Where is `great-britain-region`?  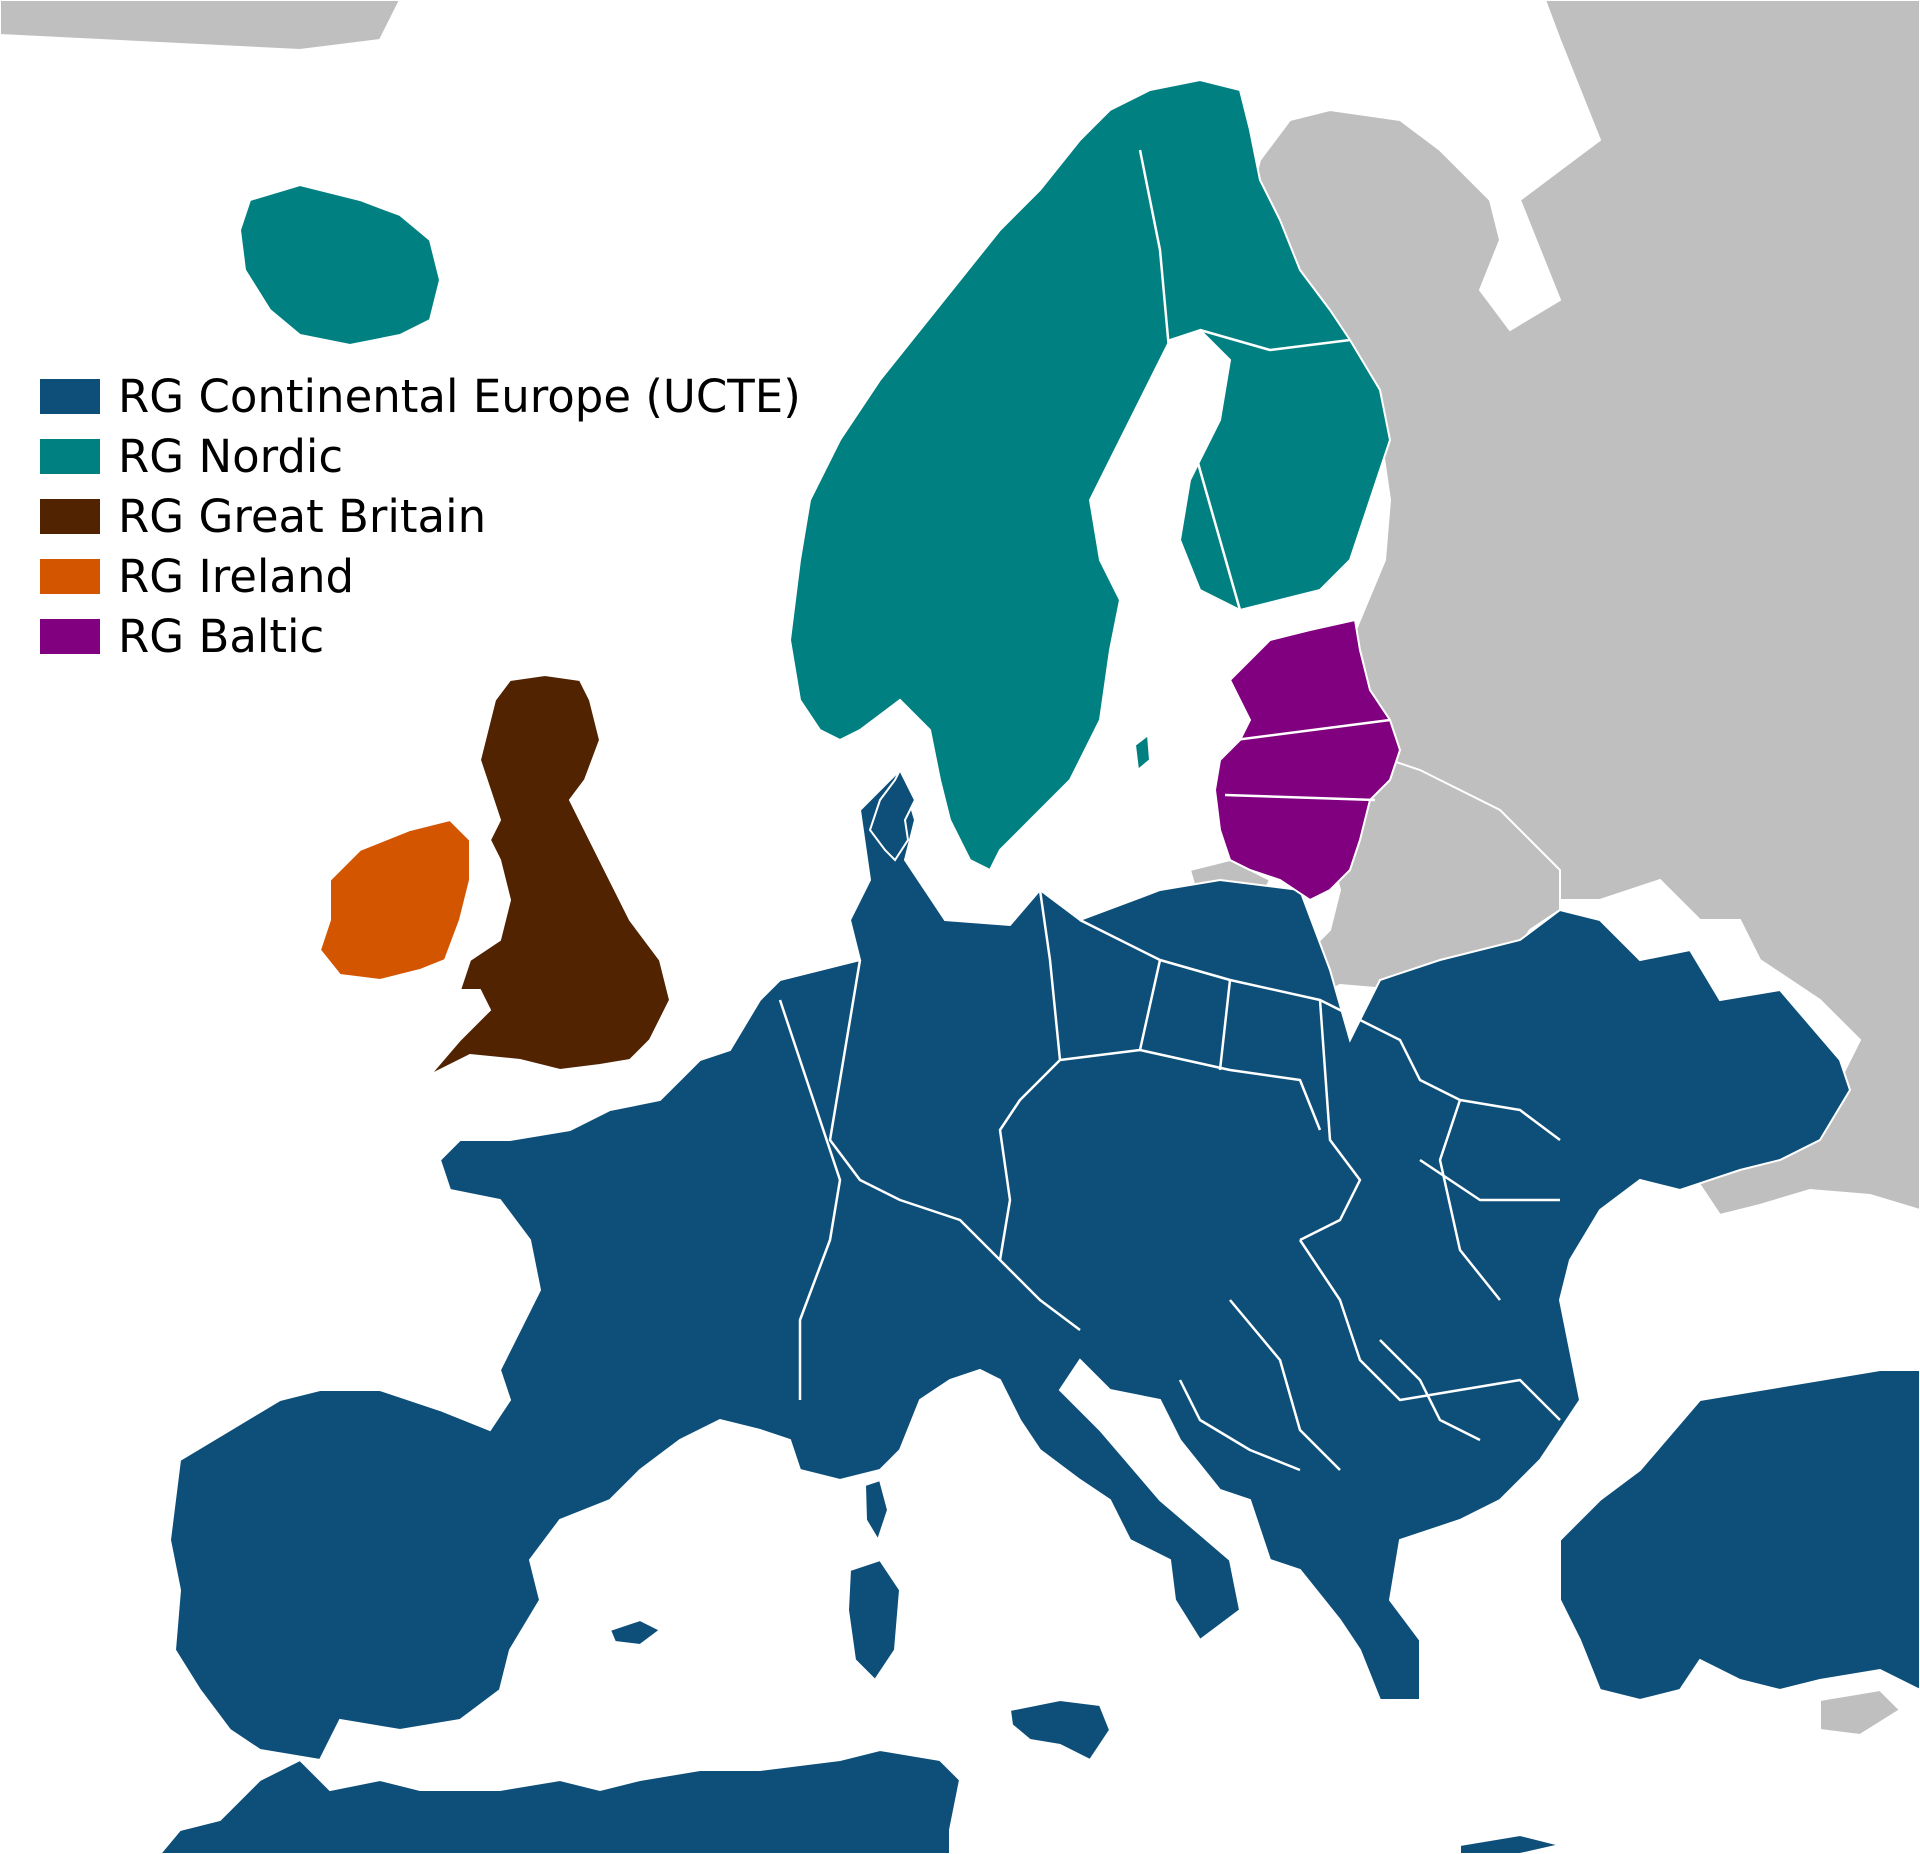 great-britain-region is located at coordinates (550, 874).